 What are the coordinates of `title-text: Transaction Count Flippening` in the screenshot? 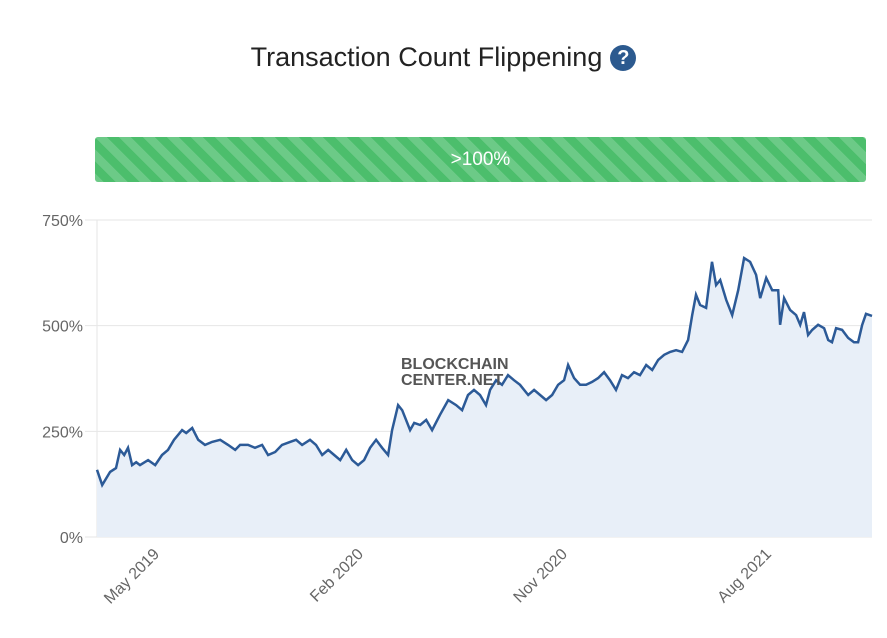 It's located at (426, 57).